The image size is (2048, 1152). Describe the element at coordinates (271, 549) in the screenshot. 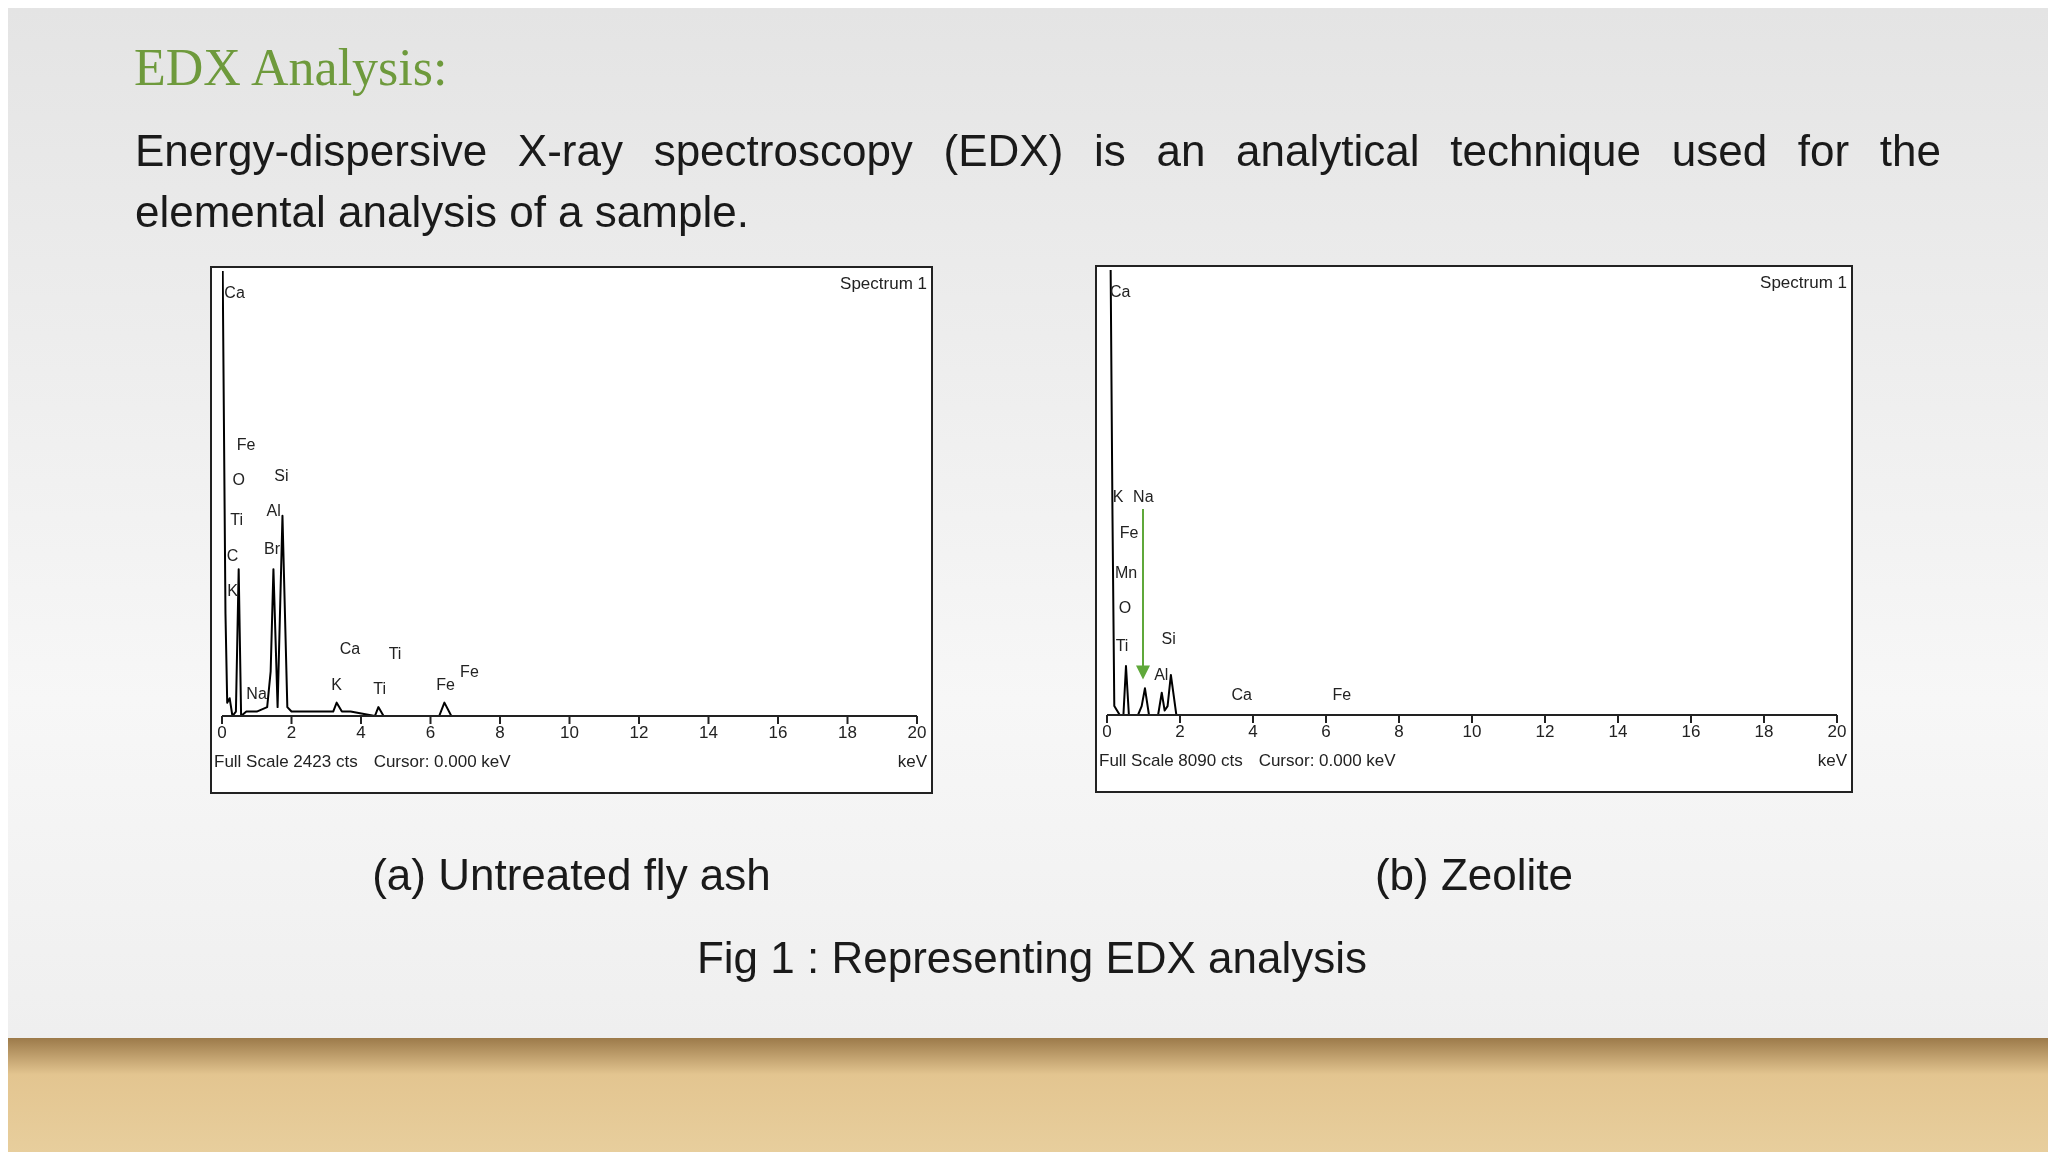

I see `annotation: Br` at that location.